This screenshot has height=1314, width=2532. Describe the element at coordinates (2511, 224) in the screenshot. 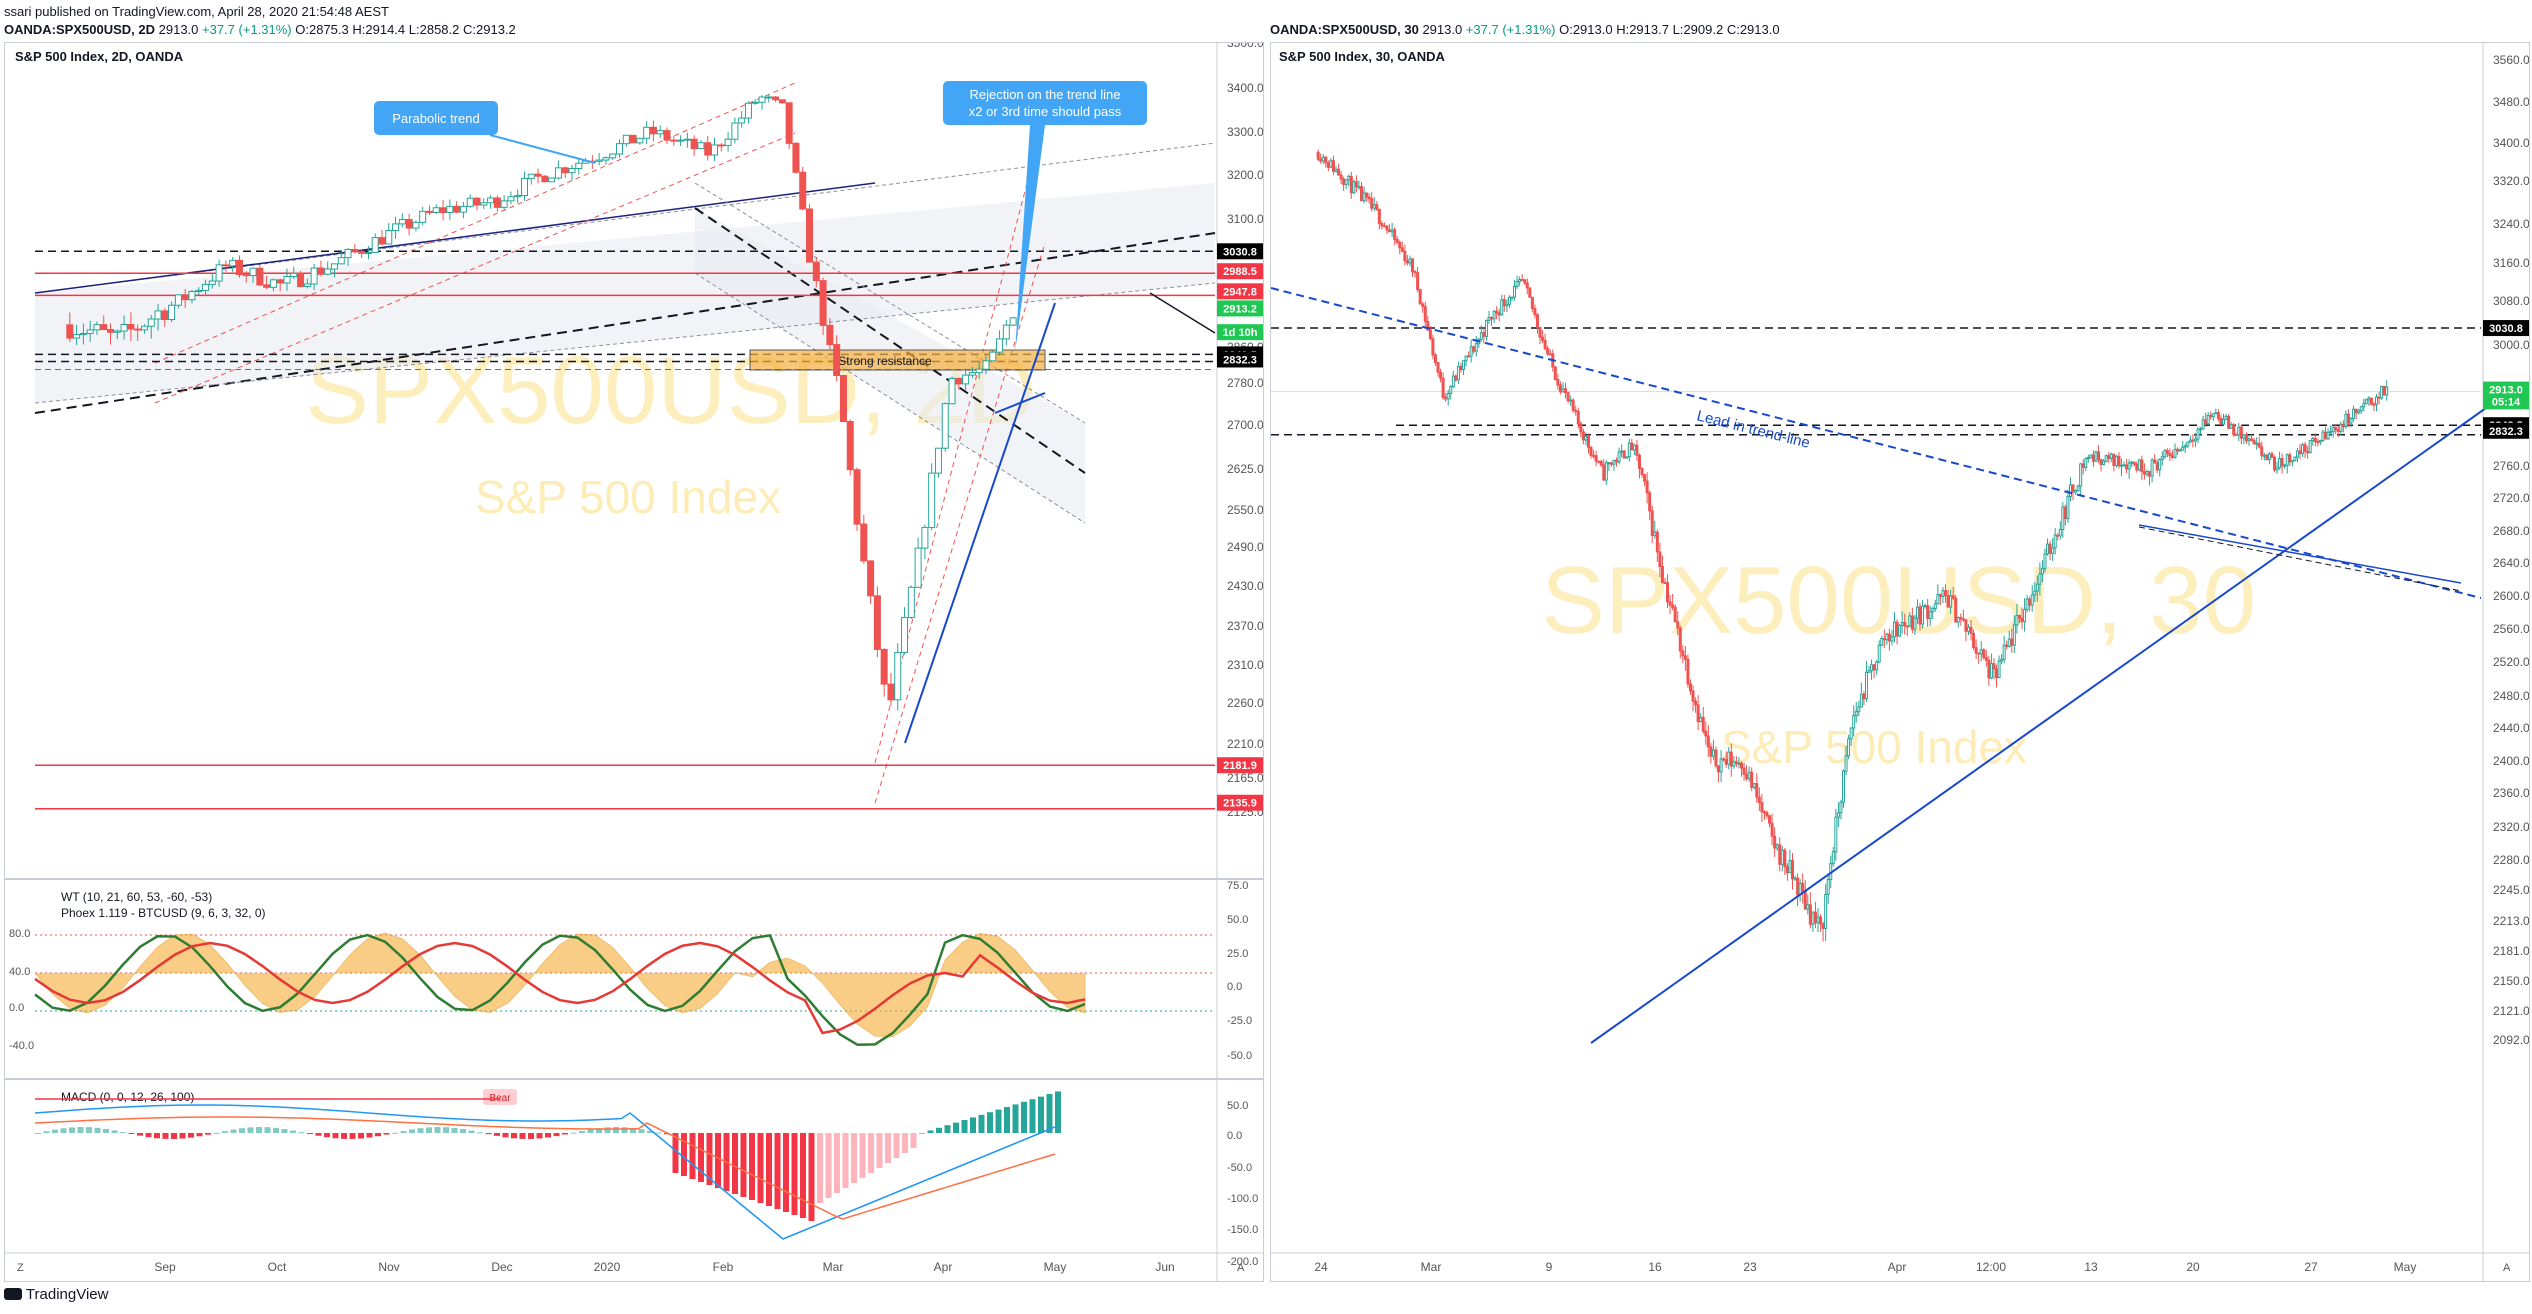

I see `price-tick-label: 3240.0` at that location.